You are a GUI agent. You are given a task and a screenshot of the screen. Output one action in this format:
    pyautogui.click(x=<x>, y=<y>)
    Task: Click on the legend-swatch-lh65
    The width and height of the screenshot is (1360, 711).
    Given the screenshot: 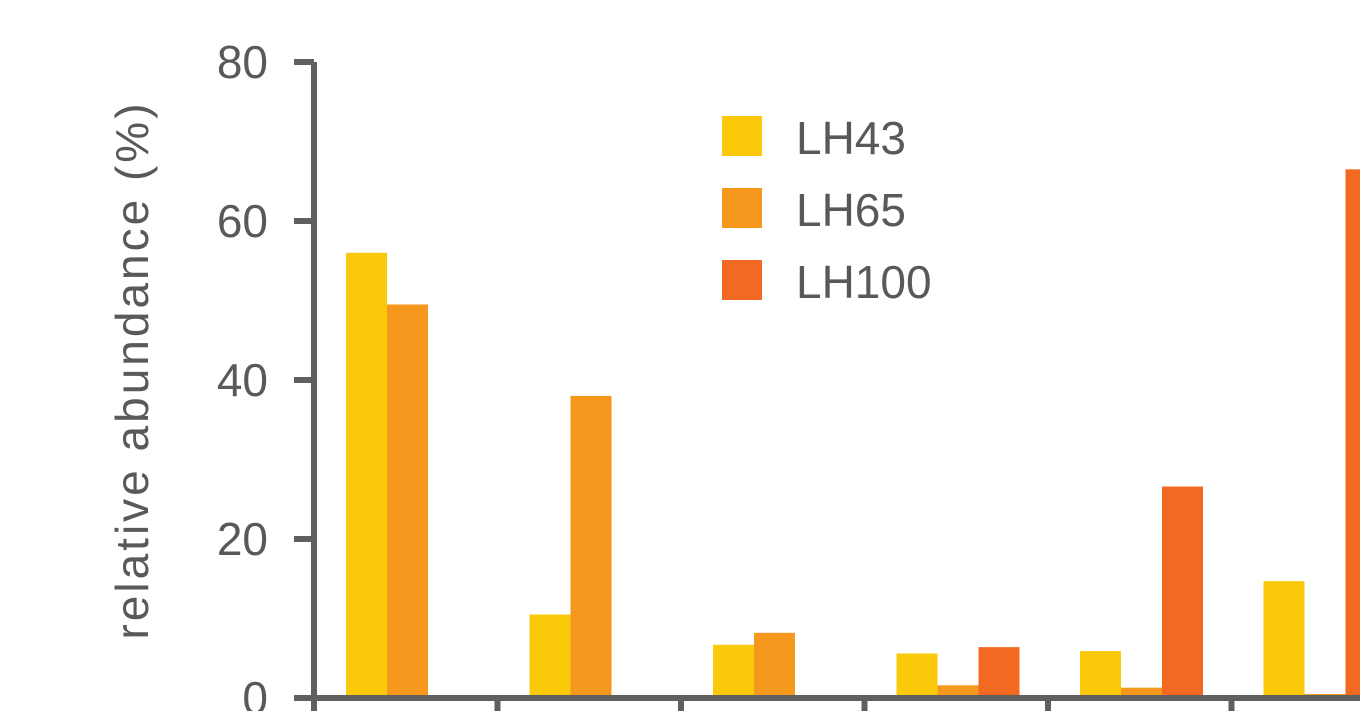 What is the action you would take?
    pyautogui.click(x=742, y=208)
    